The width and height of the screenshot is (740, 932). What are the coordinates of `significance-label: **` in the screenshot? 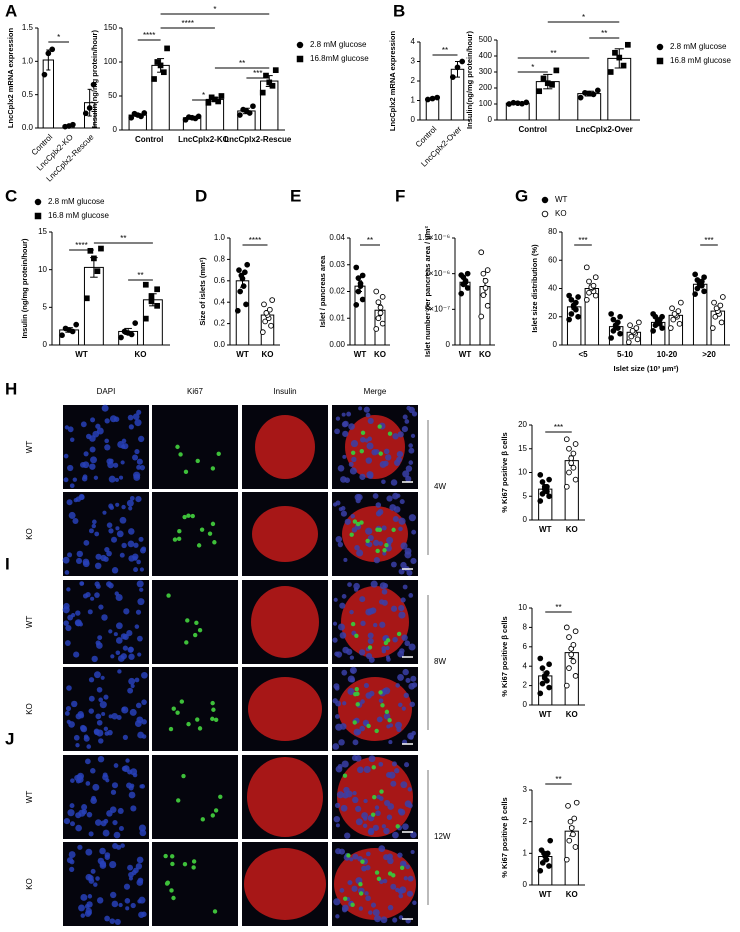 It's located at (558, 779).